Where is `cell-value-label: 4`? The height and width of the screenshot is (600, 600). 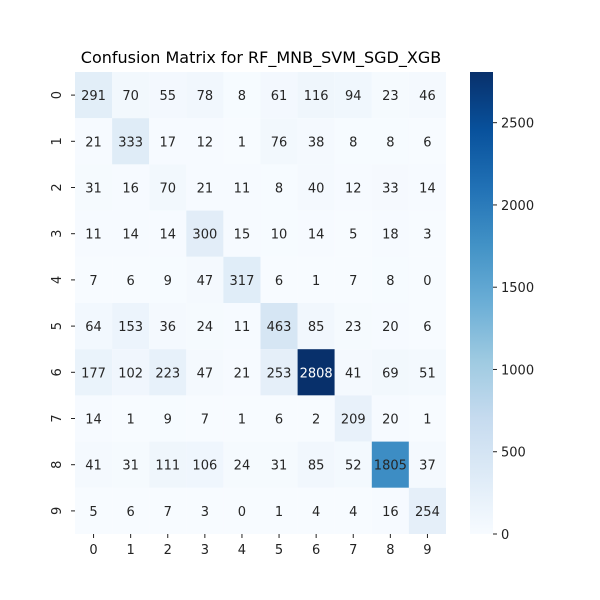 cell-value-label: 4 is located at coordinates (316, 512).